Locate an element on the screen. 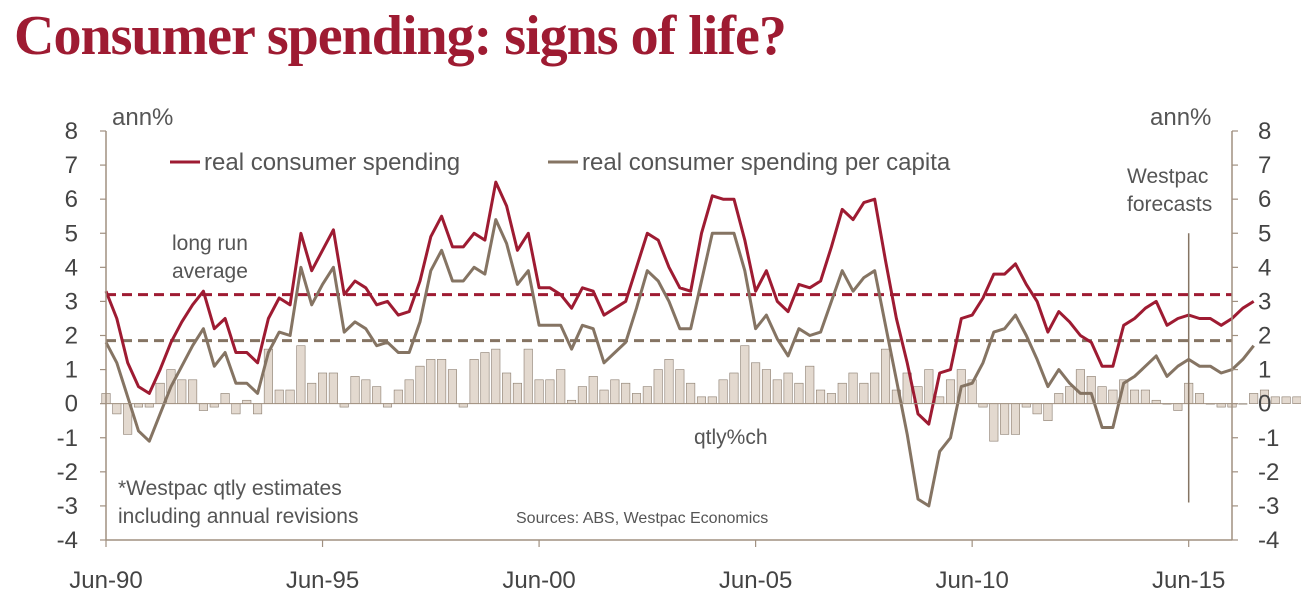  y-tick-label-left: -2 is located at coordinates (67, 472).